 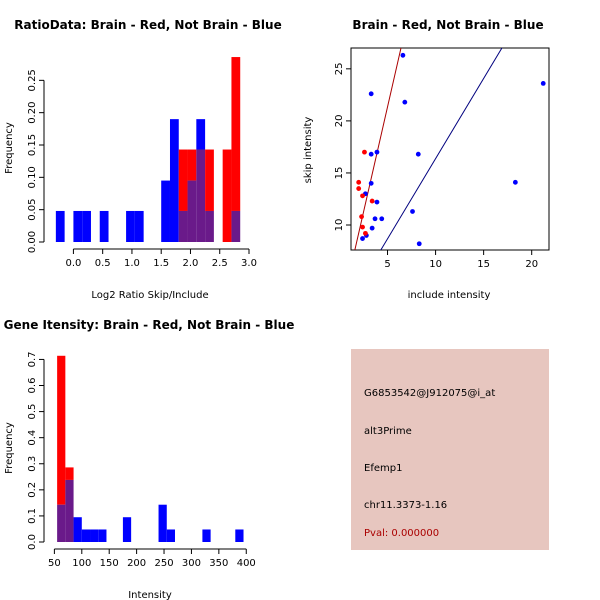 I want to click on intensity-x-tick-label: 50, so click(x=54, y=563).